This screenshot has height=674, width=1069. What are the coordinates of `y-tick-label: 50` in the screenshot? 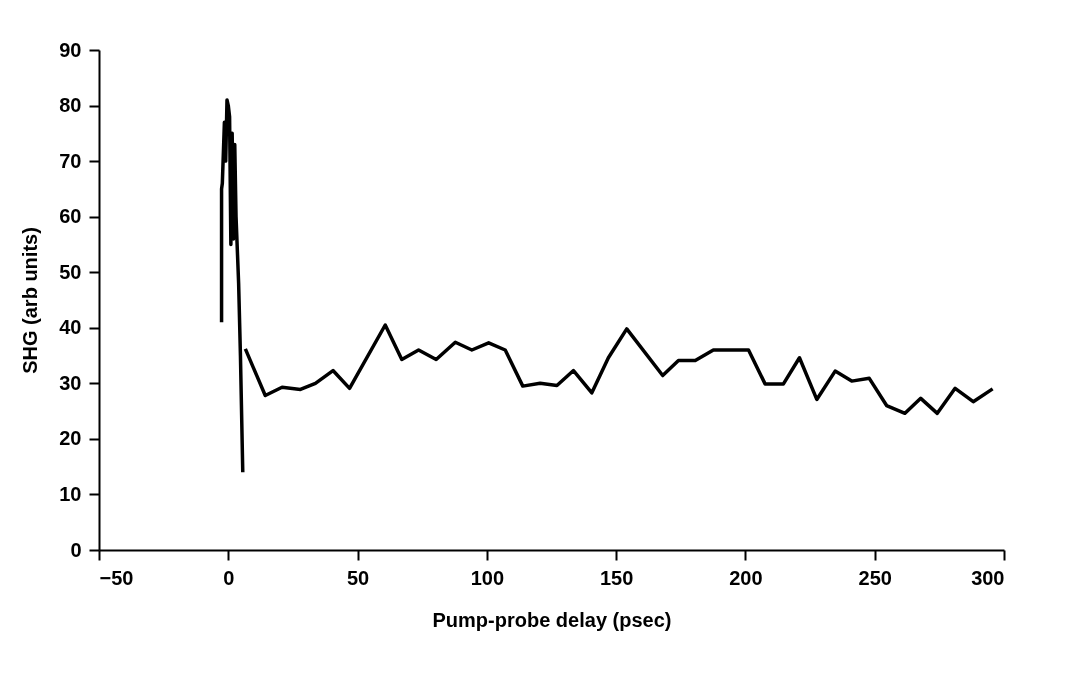 It's located at (70, 271).